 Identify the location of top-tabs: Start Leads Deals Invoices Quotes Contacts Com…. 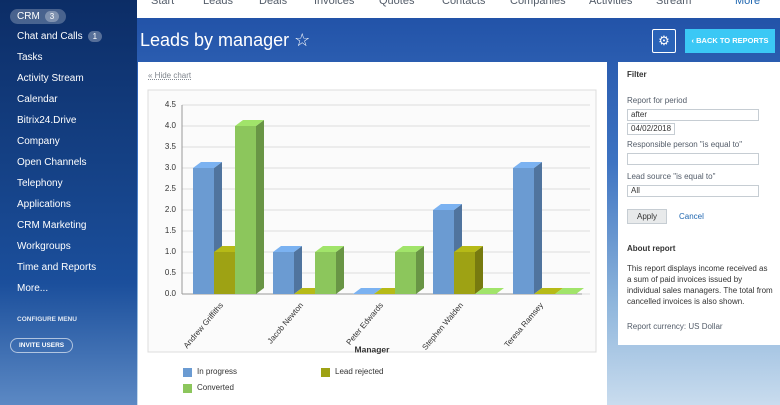
(458, 9).